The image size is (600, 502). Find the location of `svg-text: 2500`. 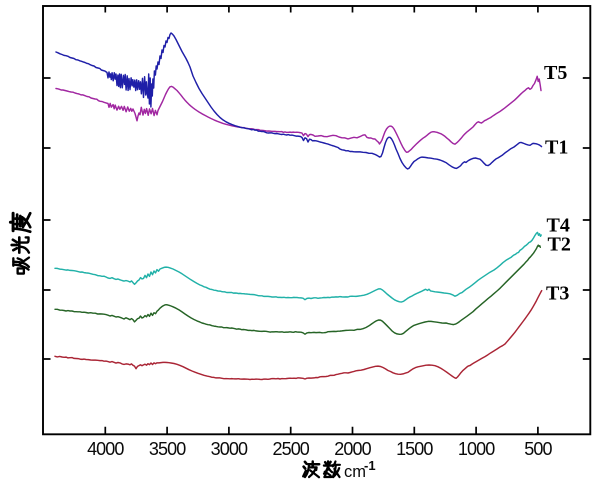

svg-text: 2500 is located at coordinates (290, 449).